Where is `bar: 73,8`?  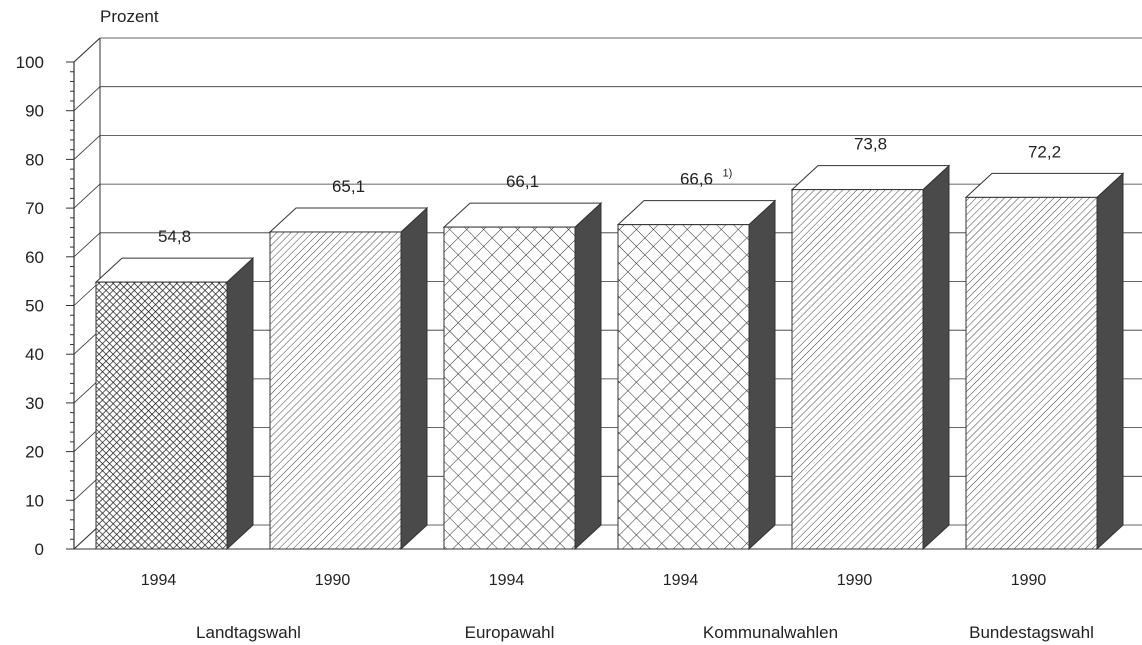 bar: 73,8 is located at coordinates (870, 343).